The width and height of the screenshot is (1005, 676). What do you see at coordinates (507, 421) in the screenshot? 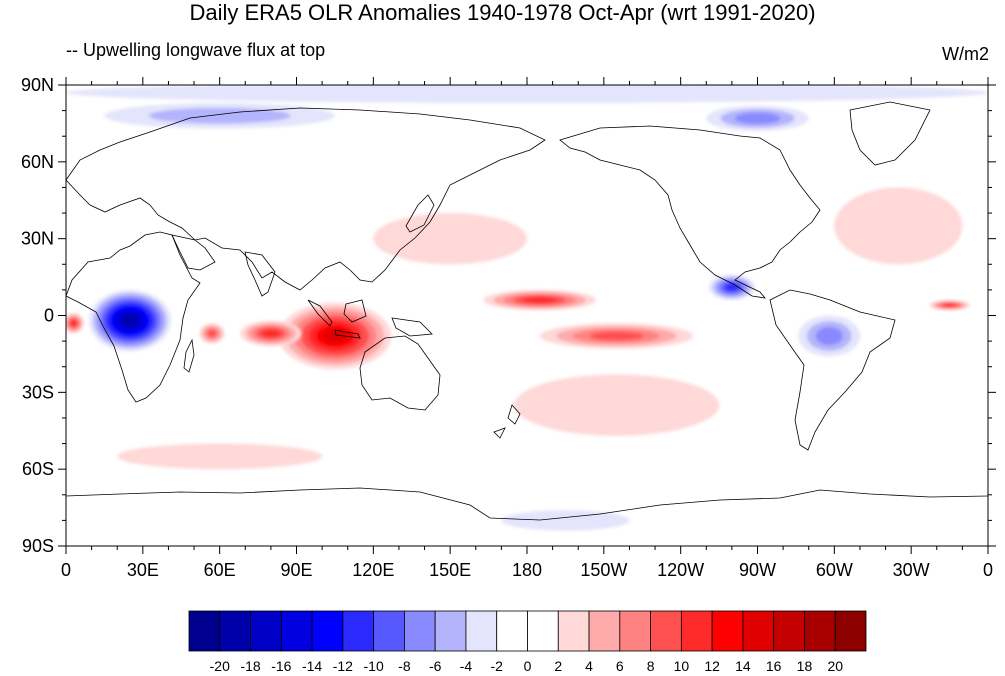
I see `coast-new-zealand` at bounding box center [507, 421].